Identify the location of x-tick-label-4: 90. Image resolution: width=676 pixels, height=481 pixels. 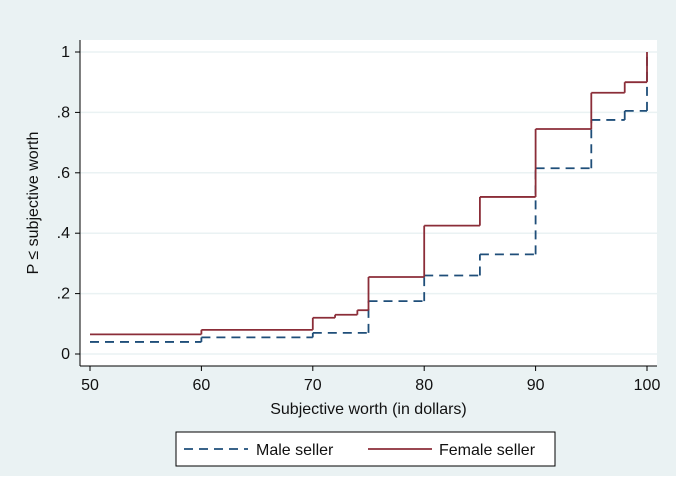
(536, 385).